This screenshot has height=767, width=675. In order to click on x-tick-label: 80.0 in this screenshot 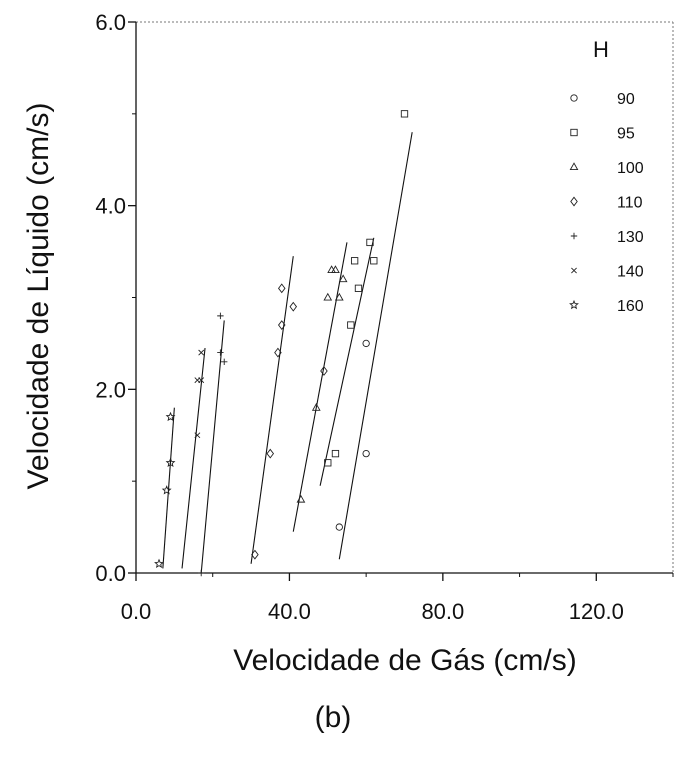, I will do `click(442, 611)`.